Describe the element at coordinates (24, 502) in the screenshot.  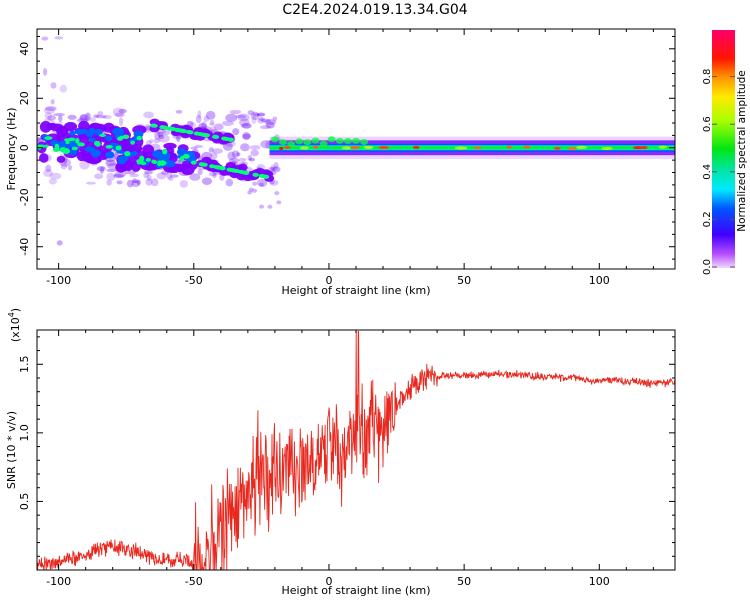
I see `bottom-y-tick-label: 0.5` at that location.